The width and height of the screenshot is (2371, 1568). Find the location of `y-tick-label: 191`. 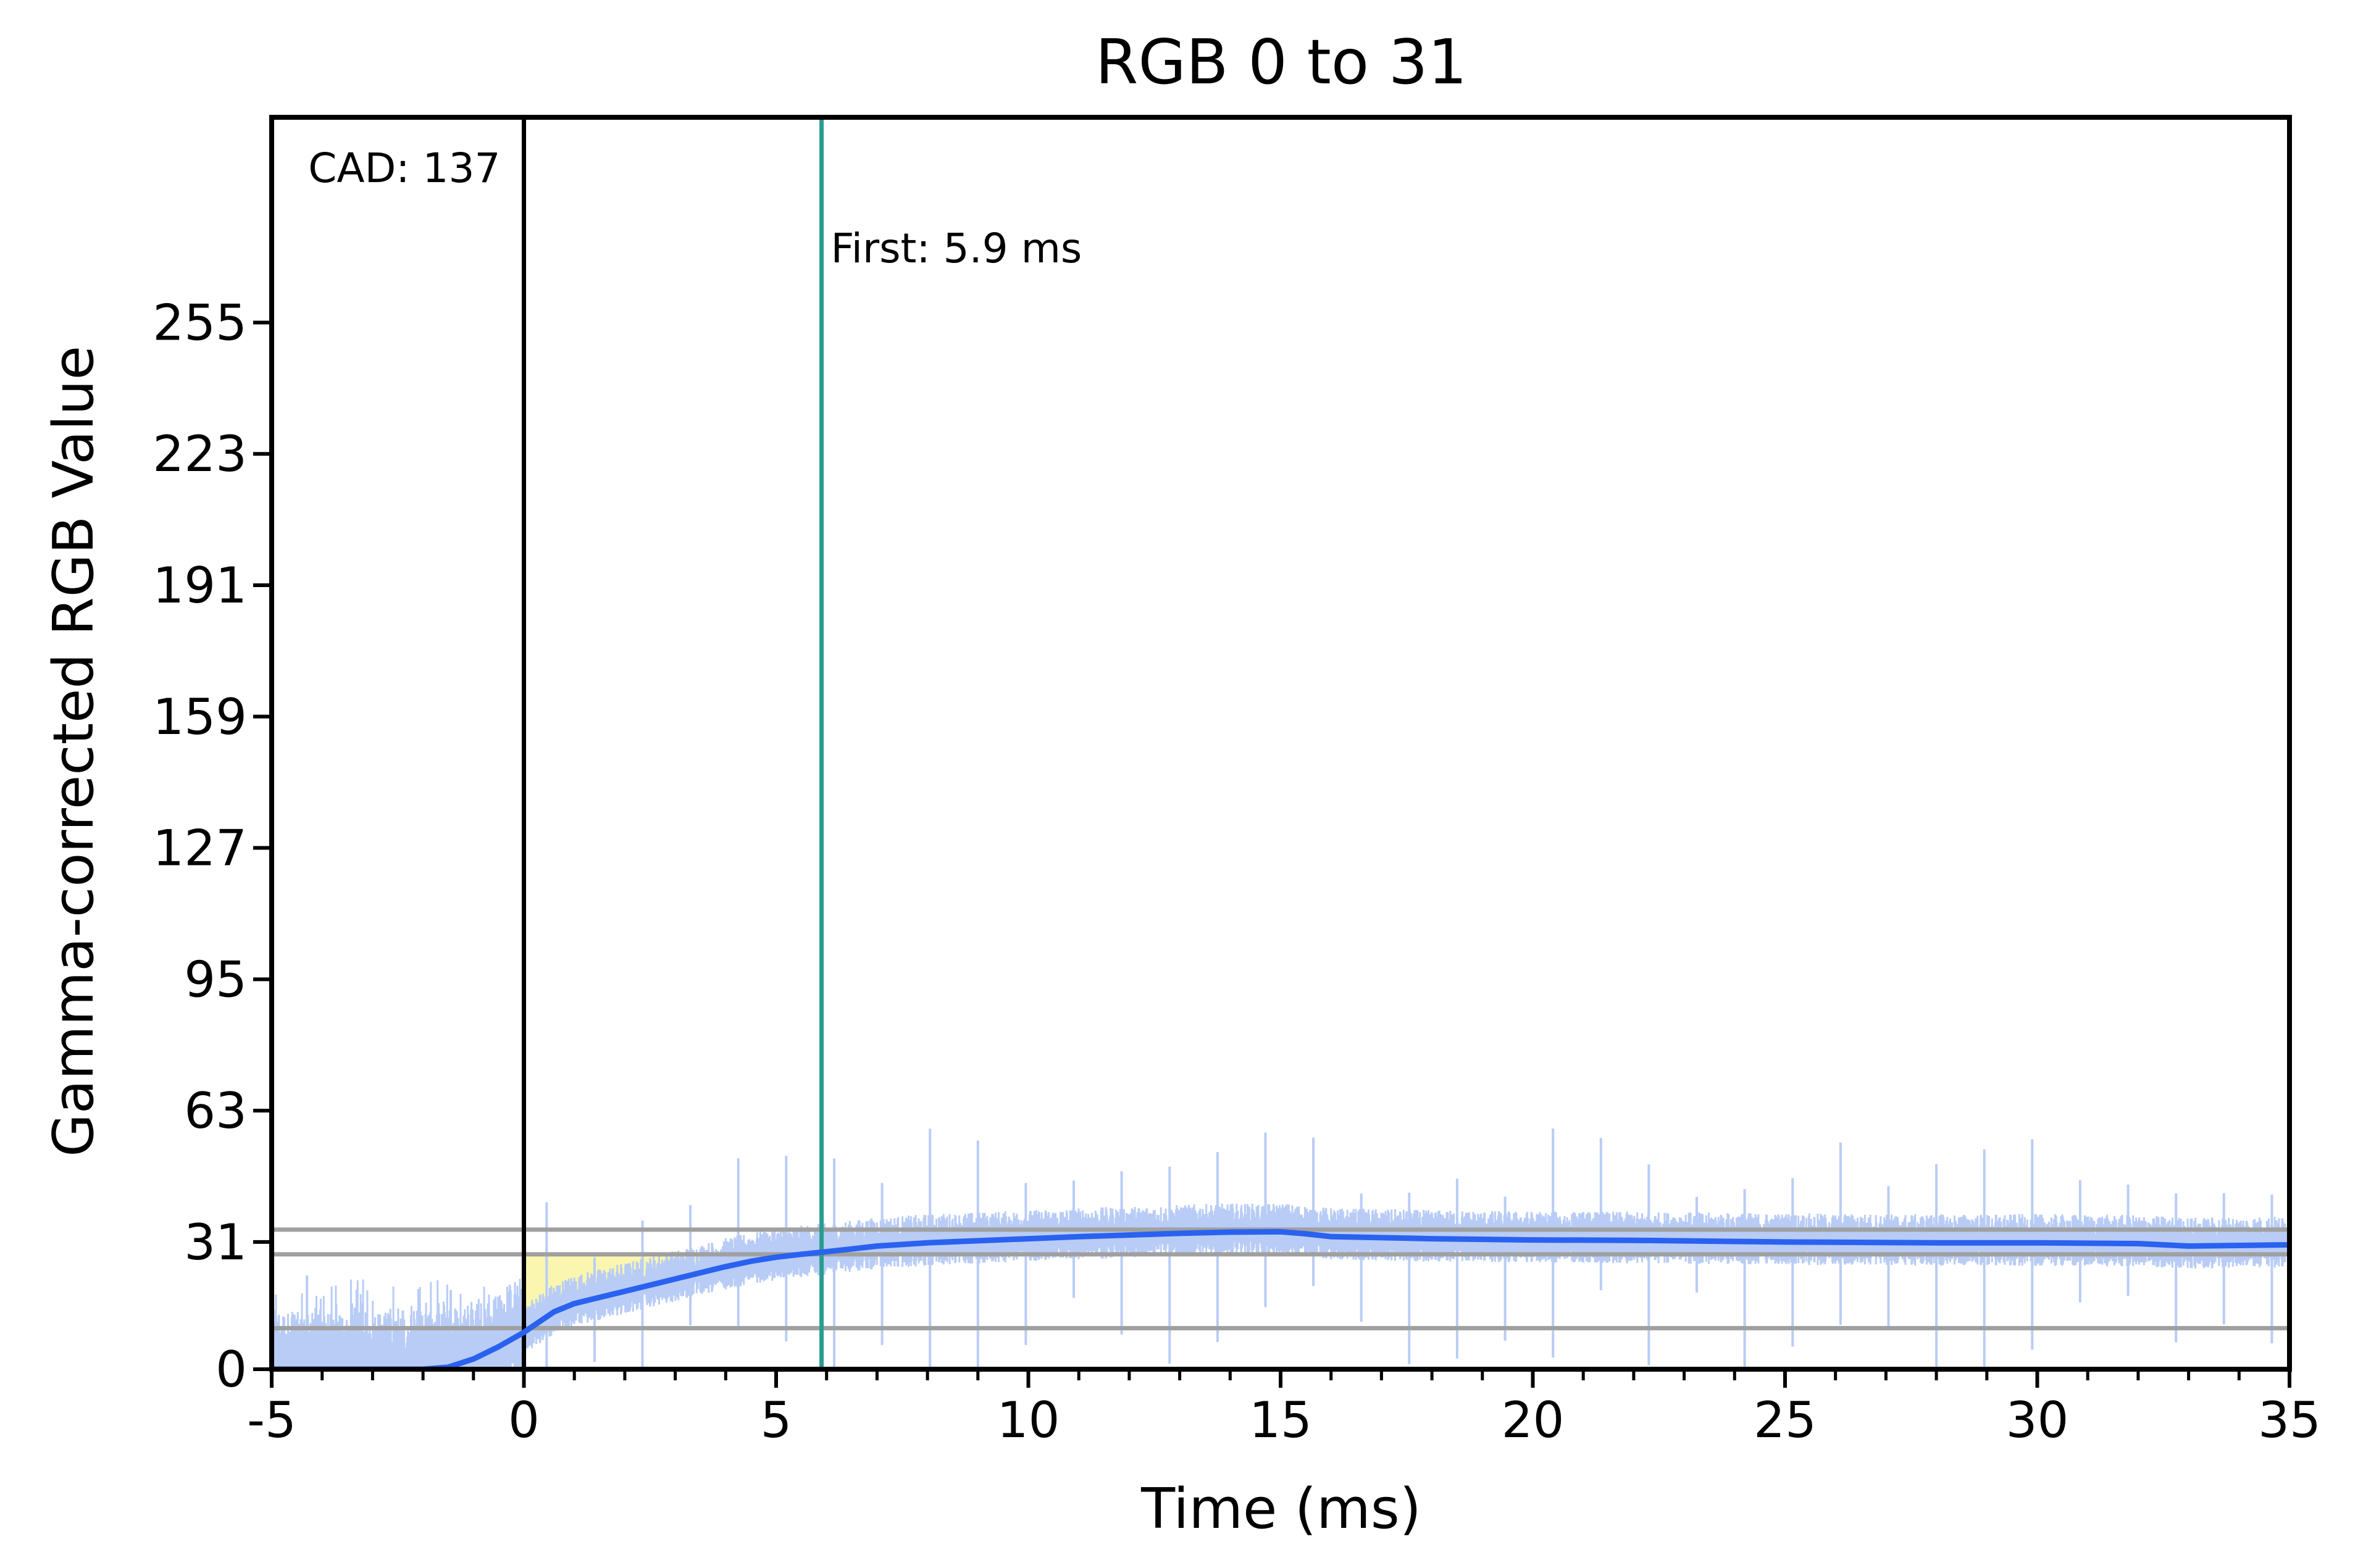

y-tick-label: 191 is located at coordinates (200, 585).